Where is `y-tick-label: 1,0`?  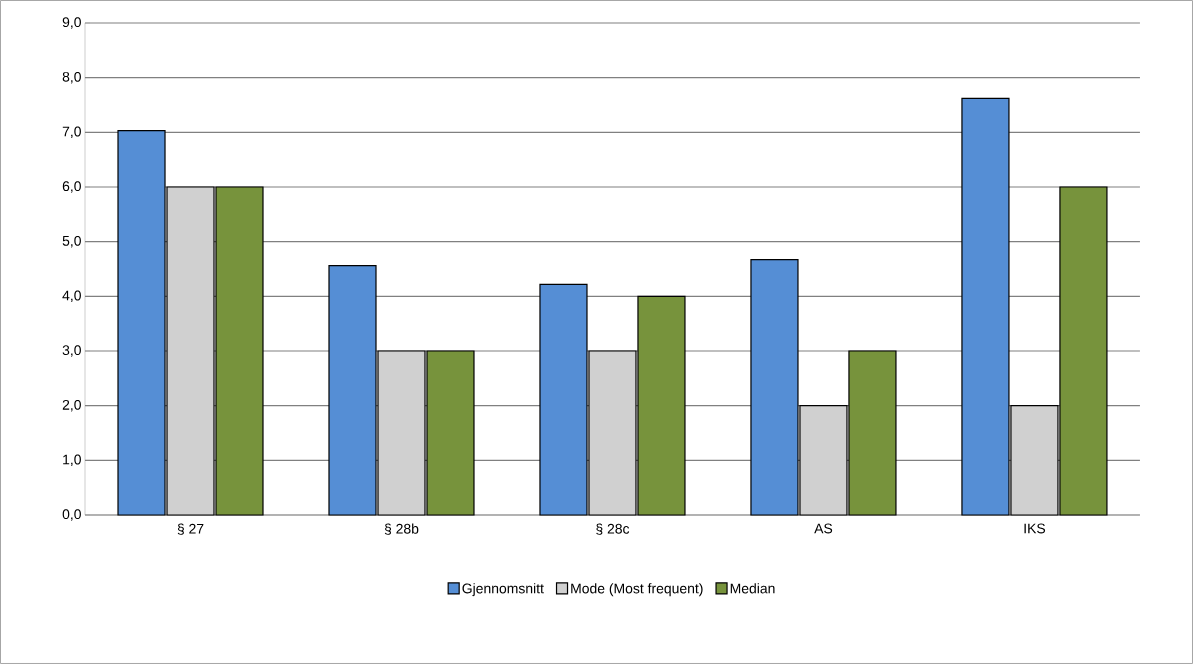 y-tick-label: 1,0 is located at coordinates (72, 460).